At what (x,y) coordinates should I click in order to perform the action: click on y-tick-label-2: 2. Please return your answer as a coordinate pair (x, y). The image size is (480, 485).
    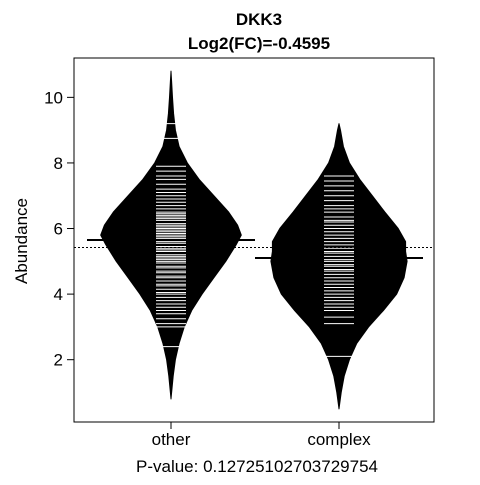
    Looking at the image, I should click on (58, 360).